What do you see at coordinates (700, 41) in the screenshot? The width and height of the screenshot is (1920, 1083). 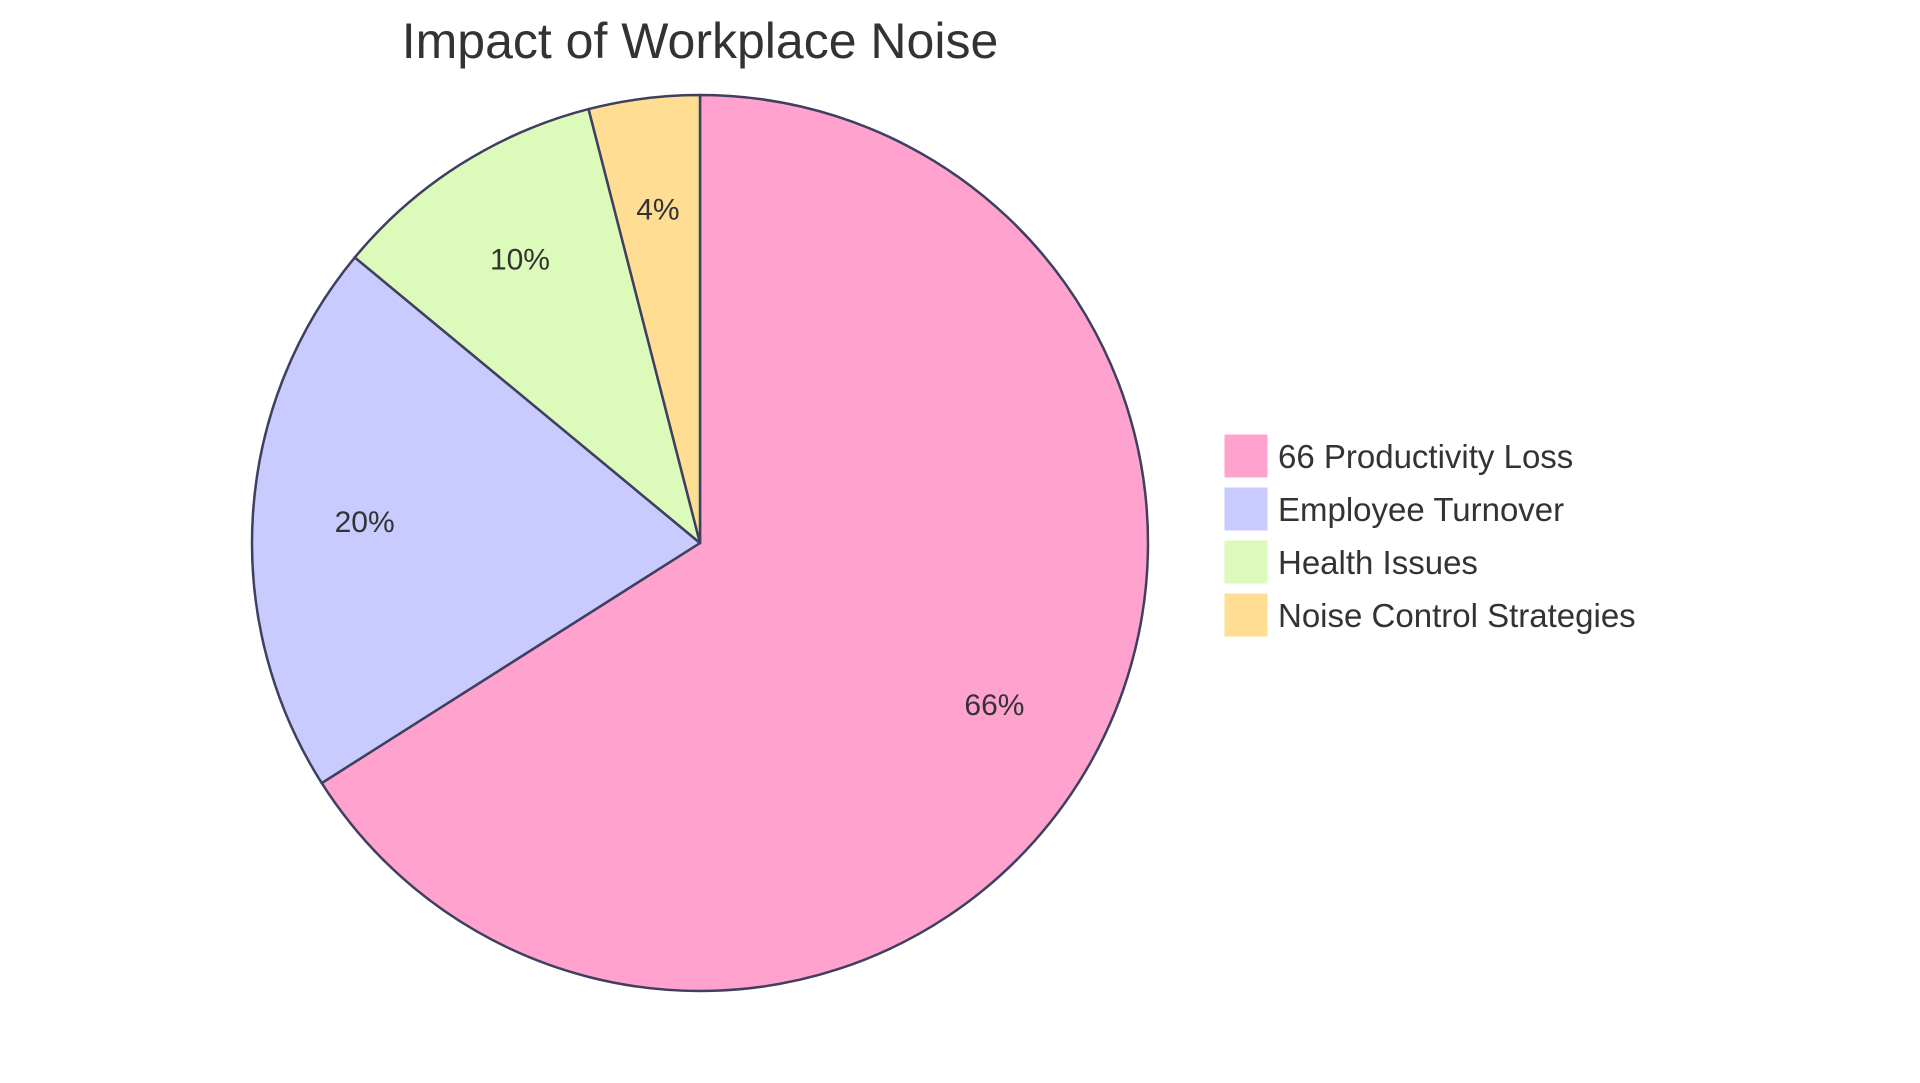 I see `chart-title: Impact of Workplace Noise` at bounding box center [700, 41].